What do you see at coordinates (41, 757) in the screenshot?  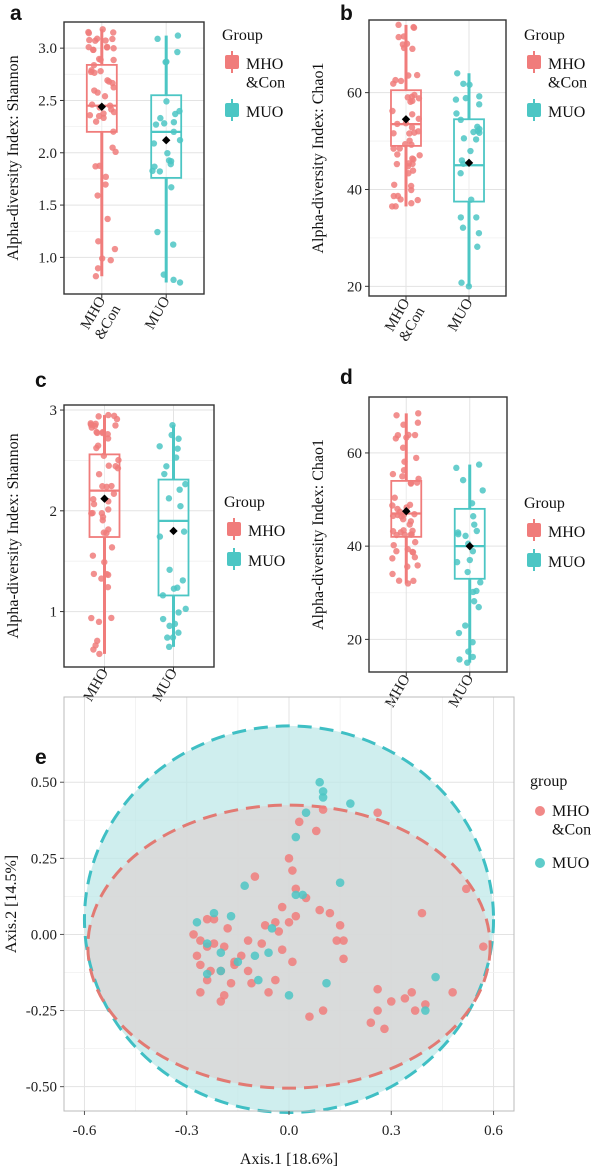 I see `panel-letter: e` at bounding box center [41, 757].